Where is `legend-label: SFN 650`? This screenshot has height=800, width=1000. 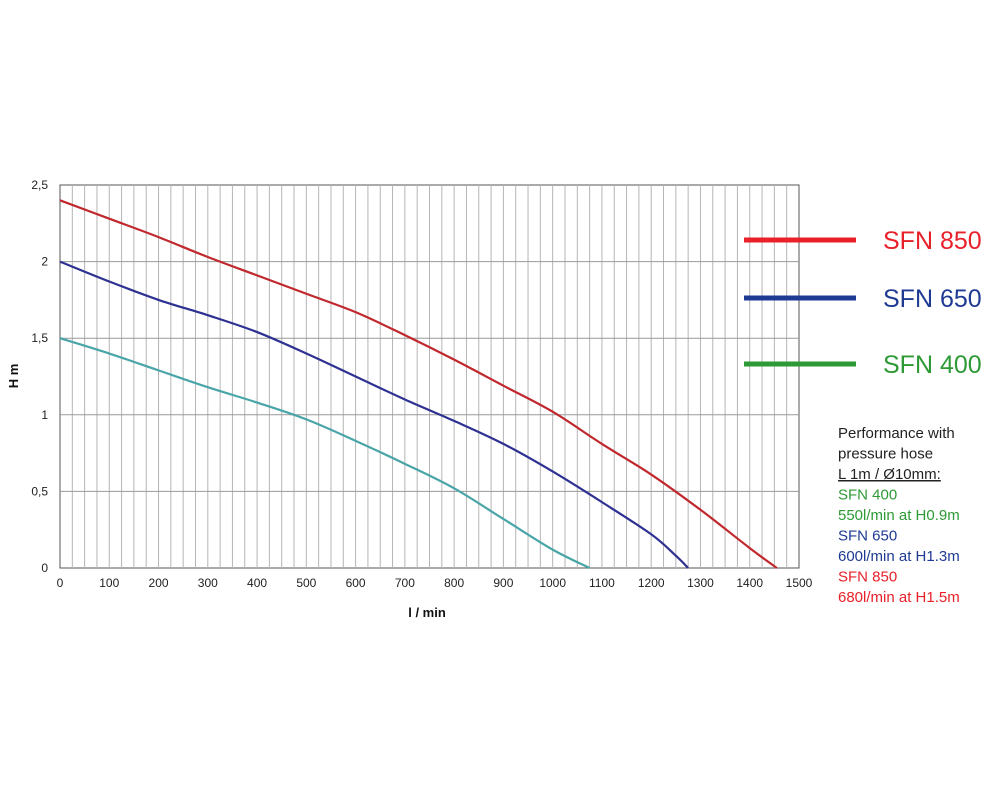 legend-label: SFN 650 is located at coordinates (932, 299).